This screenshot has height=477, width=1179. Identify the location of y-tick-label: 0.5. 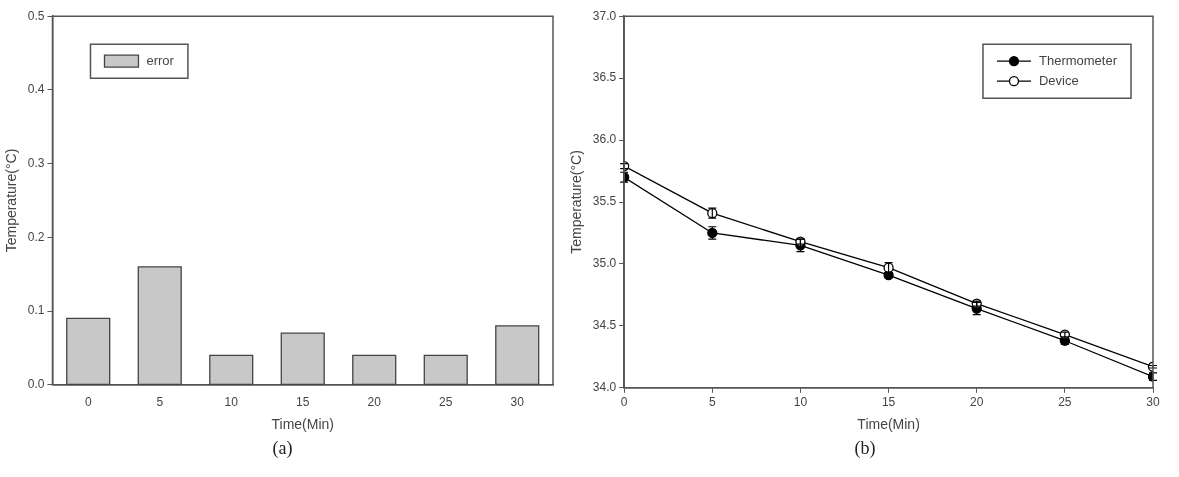
(36, 15).